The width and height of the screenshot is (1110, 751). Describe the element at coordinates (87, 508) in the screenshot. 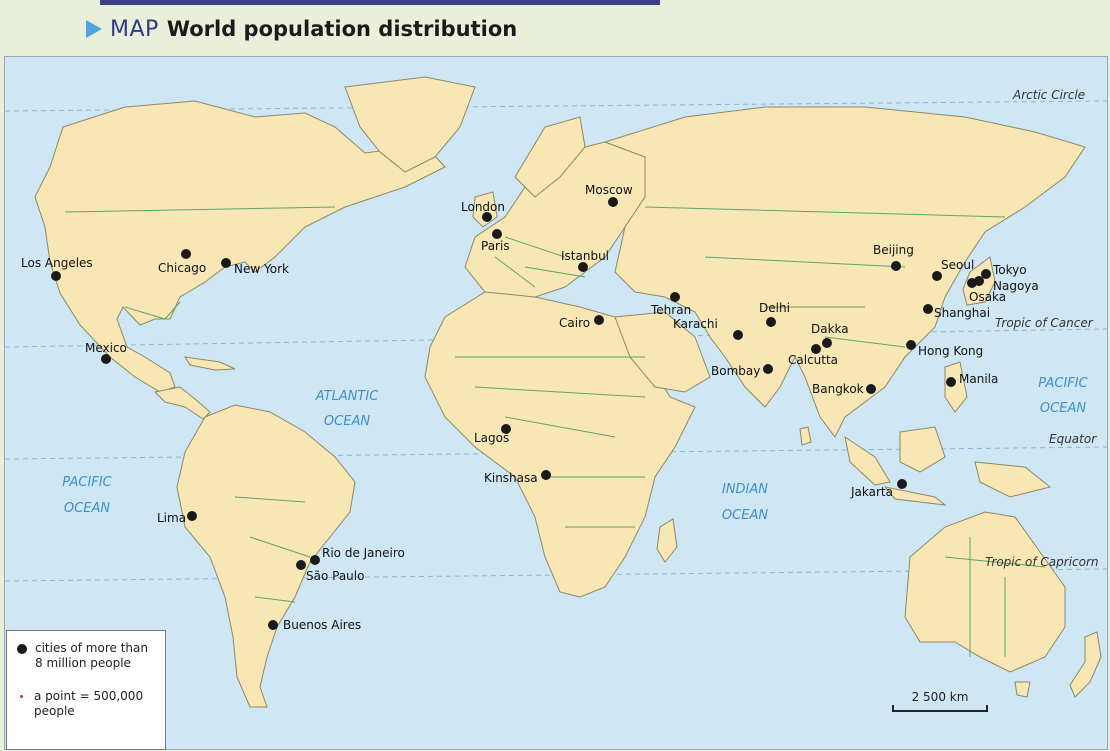

I see `pacific-west-label-2: OCEAN` at that location.